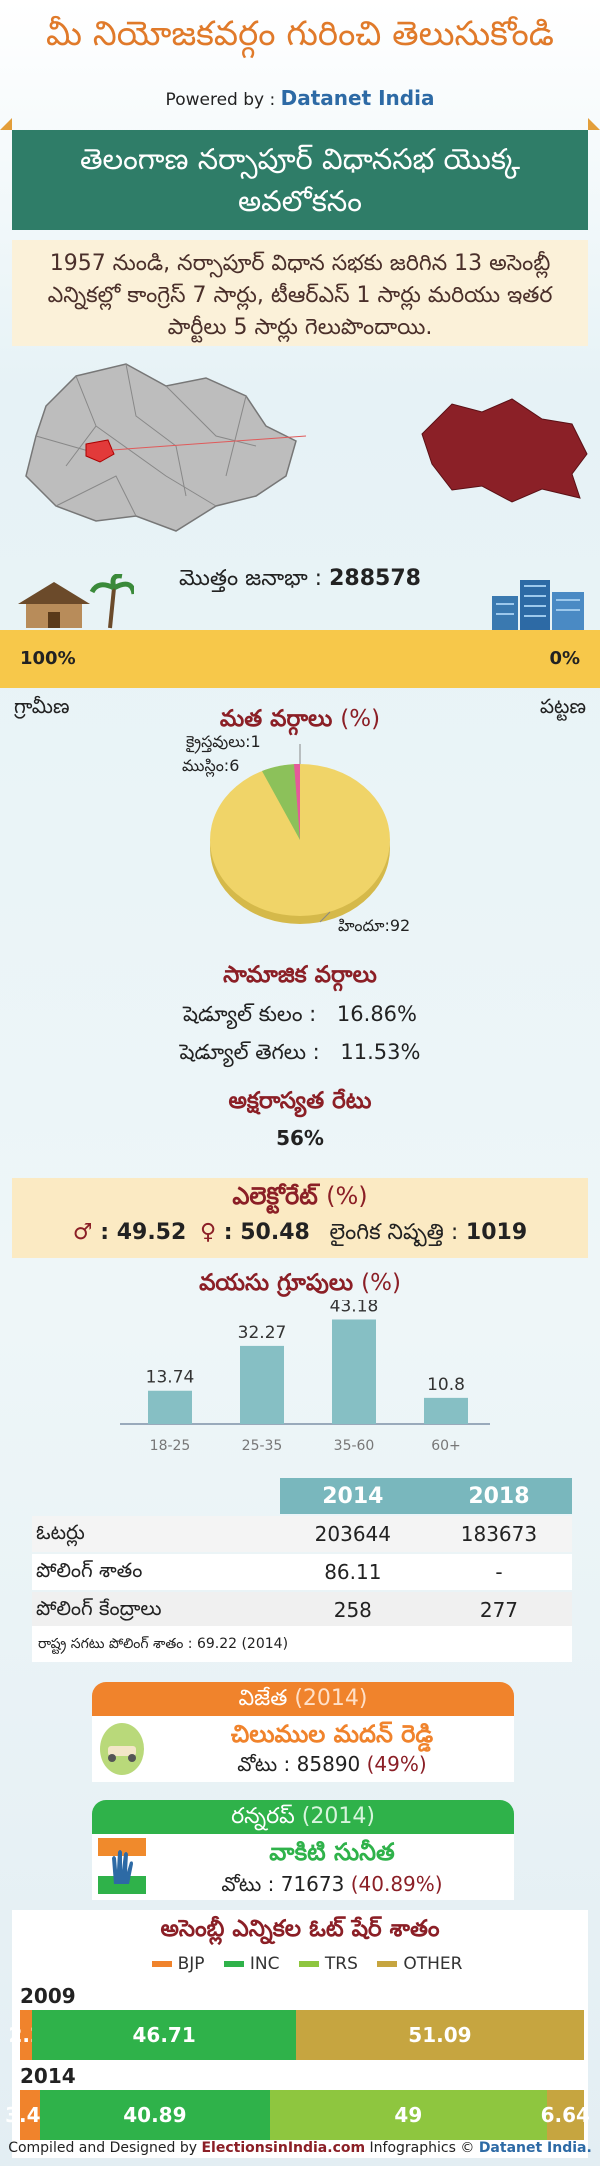 The width and height of the screenshot is (600, 2166). I want to click on religion-pie-chart, so click(300, 834).